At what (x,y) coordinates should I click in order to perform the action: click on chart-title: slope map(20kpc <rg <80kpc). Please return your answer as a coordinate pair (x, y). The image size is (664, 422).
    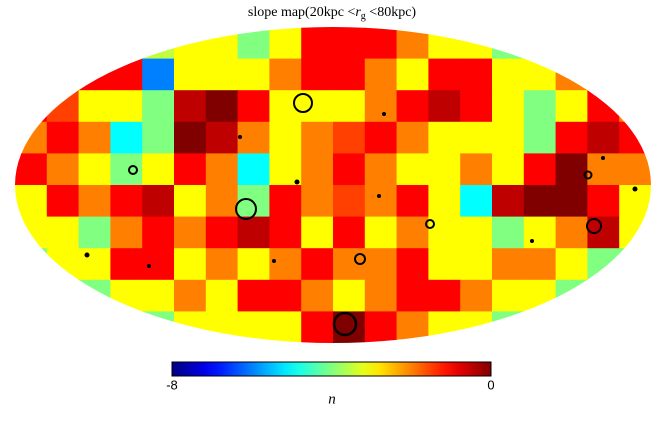
    Looking at the image, I should click on (332, 13).